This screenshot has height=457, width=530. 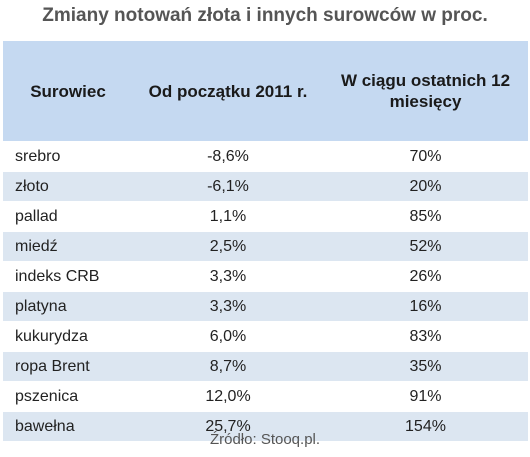 I want to click on table-row: złoto -6,1% 20%, so click(x=265, y=186).